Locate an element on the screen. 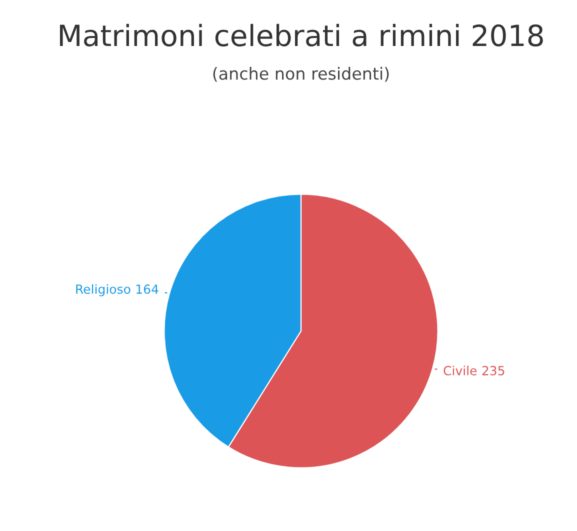 Image resolution: width=577 pixels, height=531 pixels. slice-label: Civile is located at coordinates (460, 371).